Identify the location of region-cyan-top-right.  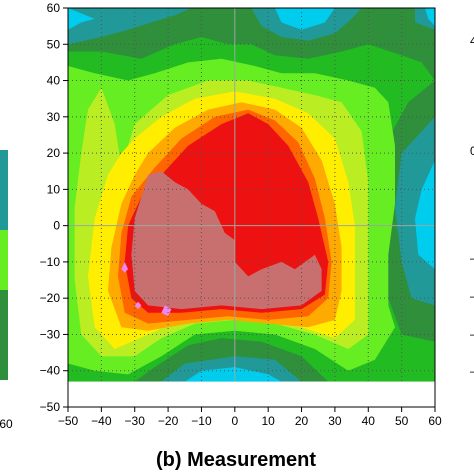
(430, 17).